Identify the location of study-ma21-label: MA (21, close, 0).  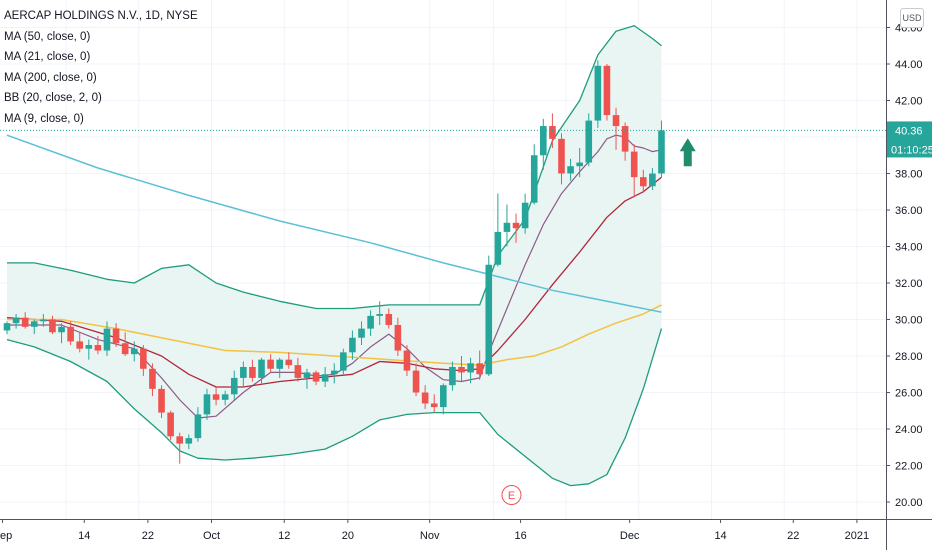
(47, 57).